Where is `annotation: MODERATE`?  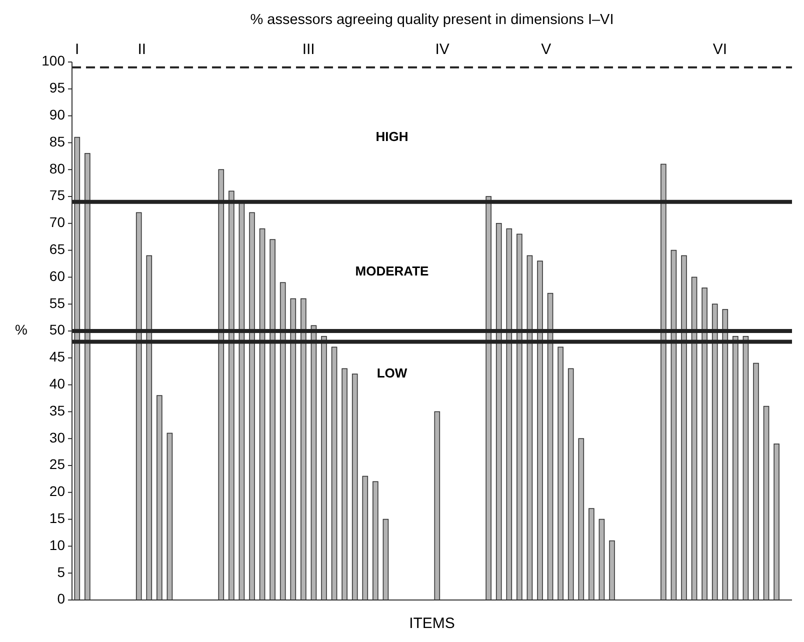
annotation: MODERATE is located at coordinates (392, 270).